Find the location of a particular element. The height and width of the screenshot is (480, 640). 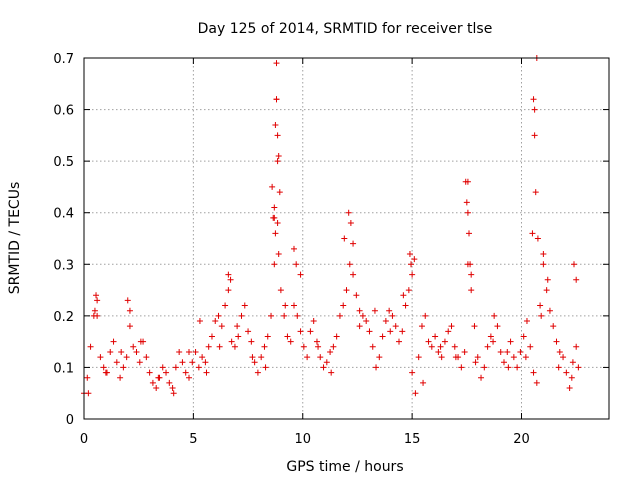

x-tick-label: 10 is located at coordinates (302, 439).